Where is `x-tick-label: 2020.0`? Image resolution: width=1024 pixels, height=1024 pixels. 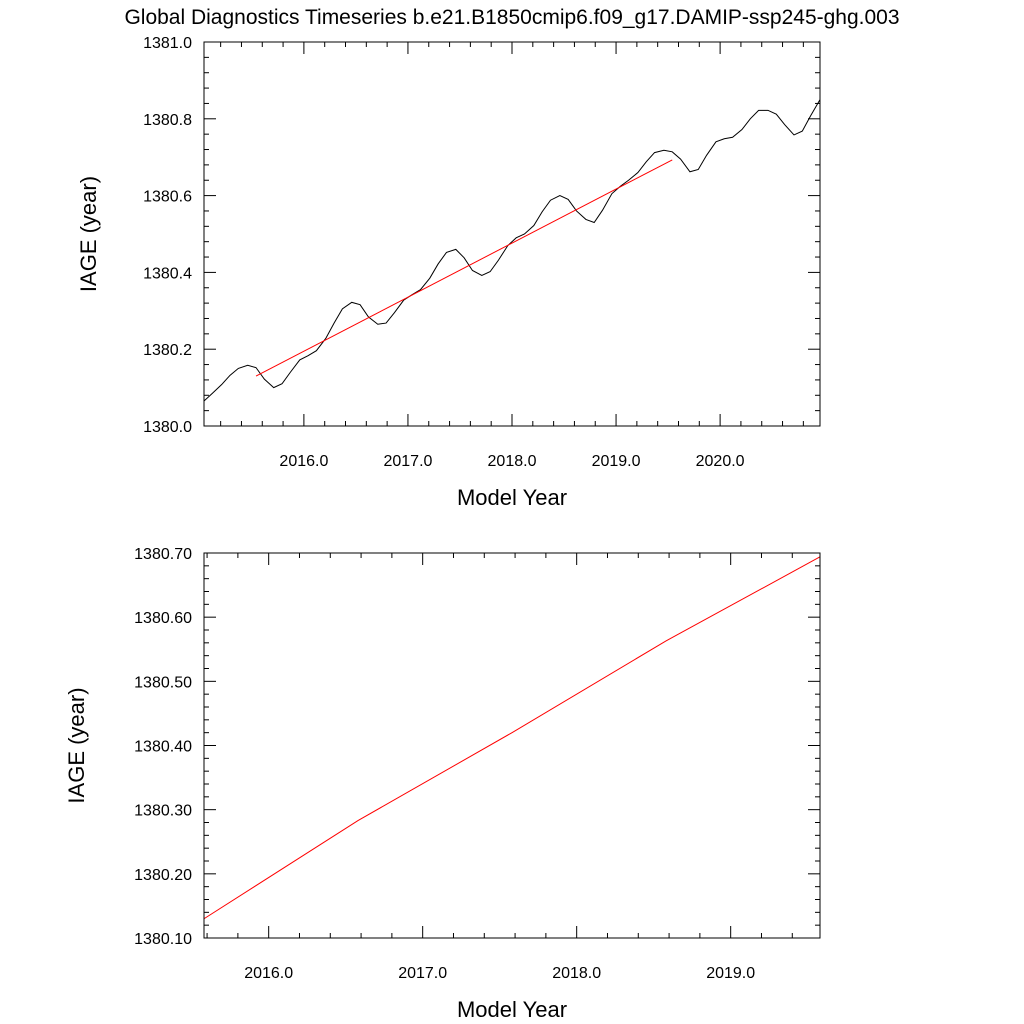 x-tick-label: 2020.0 is located at coordinates (720, 461).